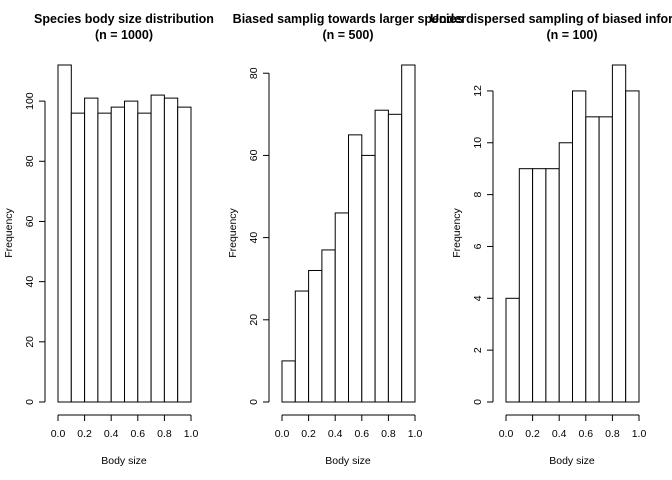  I want to click on panel-title: Biased samplig towards larger species, so click(348, 19).